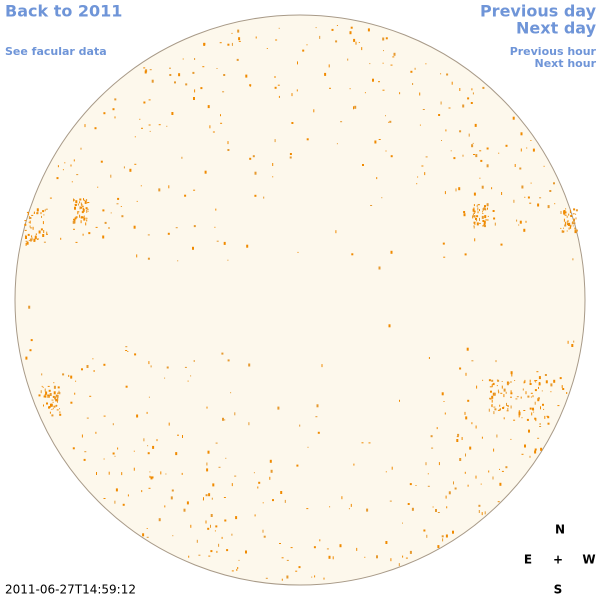 Image resolution: width=600 pixels, height=600 pixels. Describe the element at coordinates (556, 28) in the screenshot. I see `next-day-link: Next day` at that location.